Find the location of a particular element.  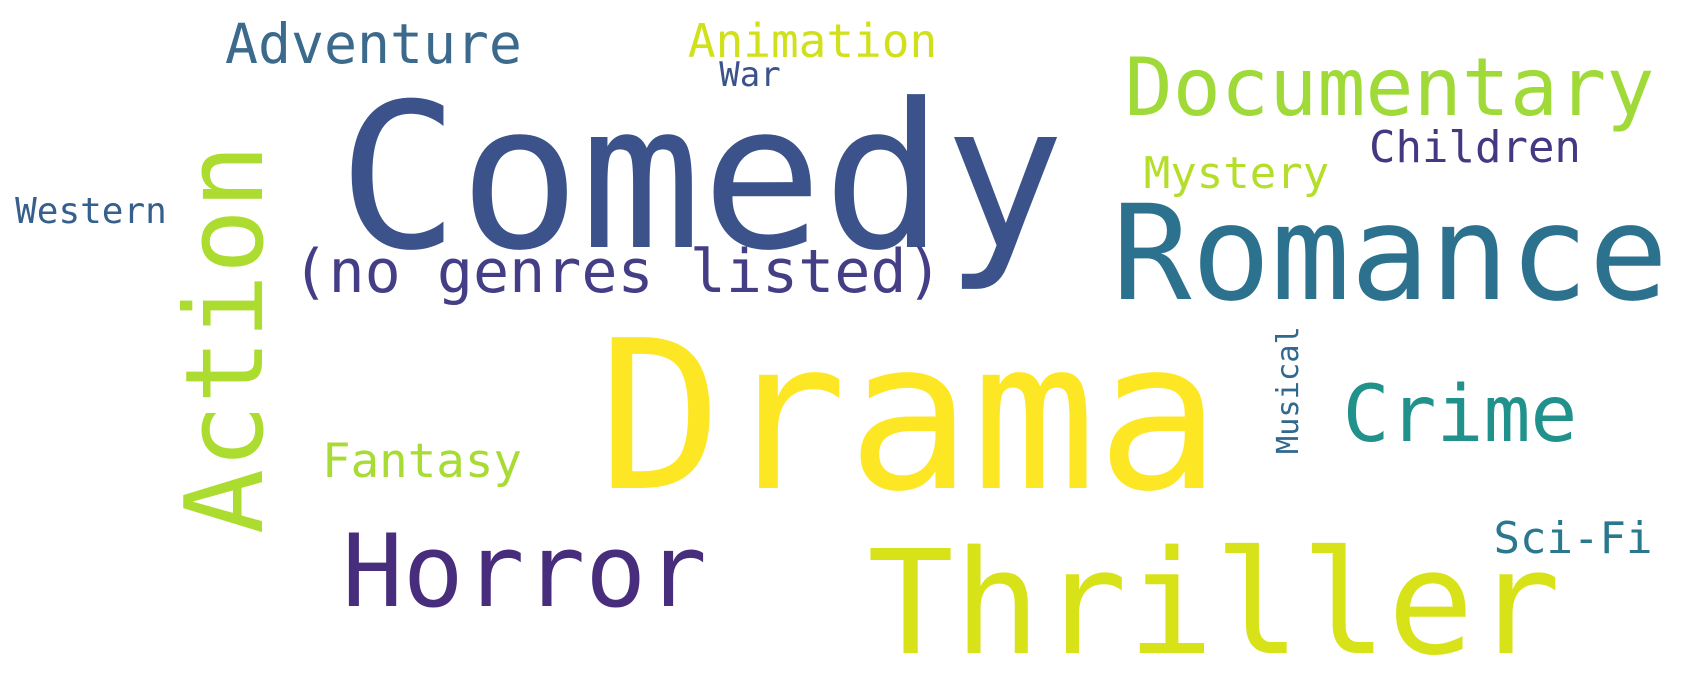

word-sci-fi: Sci-Fi is located at coordinates (1573, 538).